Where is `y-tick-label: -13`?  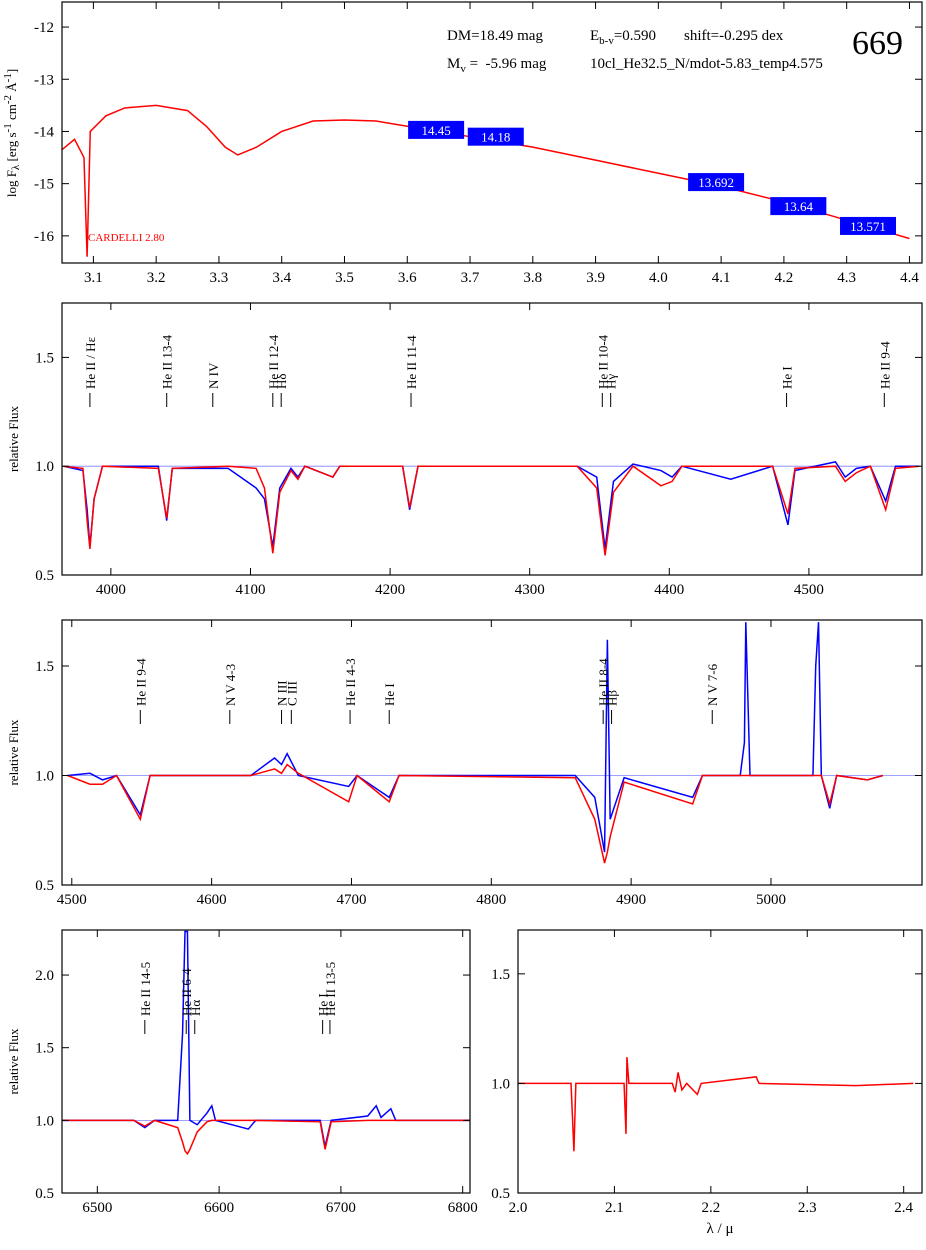
y-tick-label: -13 is located at coordinates (44, 80).